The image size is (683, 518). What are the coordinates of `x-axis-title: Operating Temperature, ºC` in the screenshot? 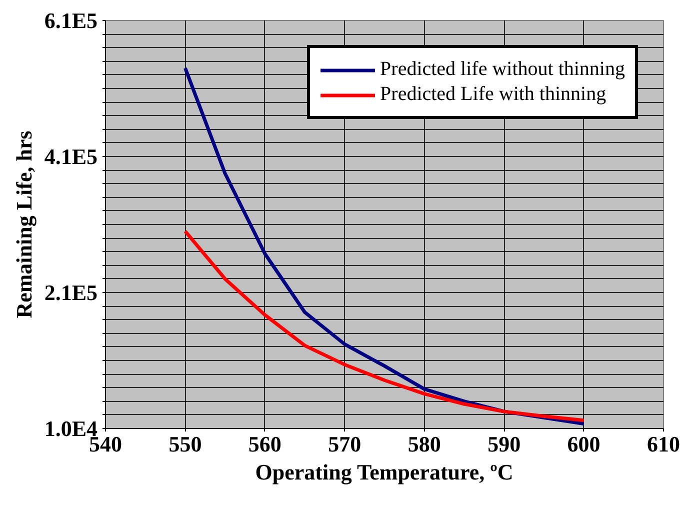 It's located at (384, 472).